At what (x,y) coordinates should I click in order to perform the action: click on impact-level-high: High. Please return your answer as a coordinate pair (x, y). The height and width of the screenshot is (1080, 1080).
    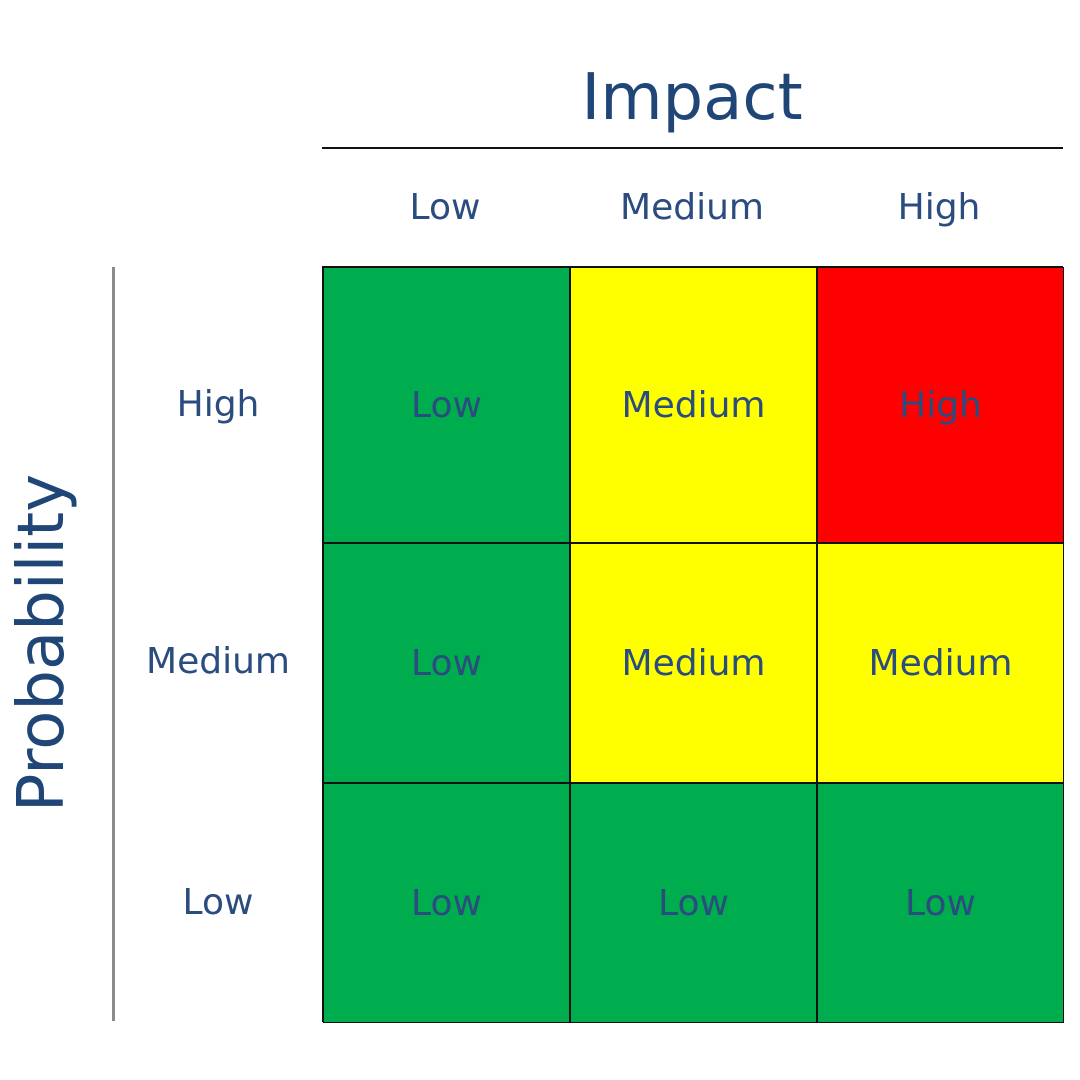
    Looking at the image, I should click on (939, 207).